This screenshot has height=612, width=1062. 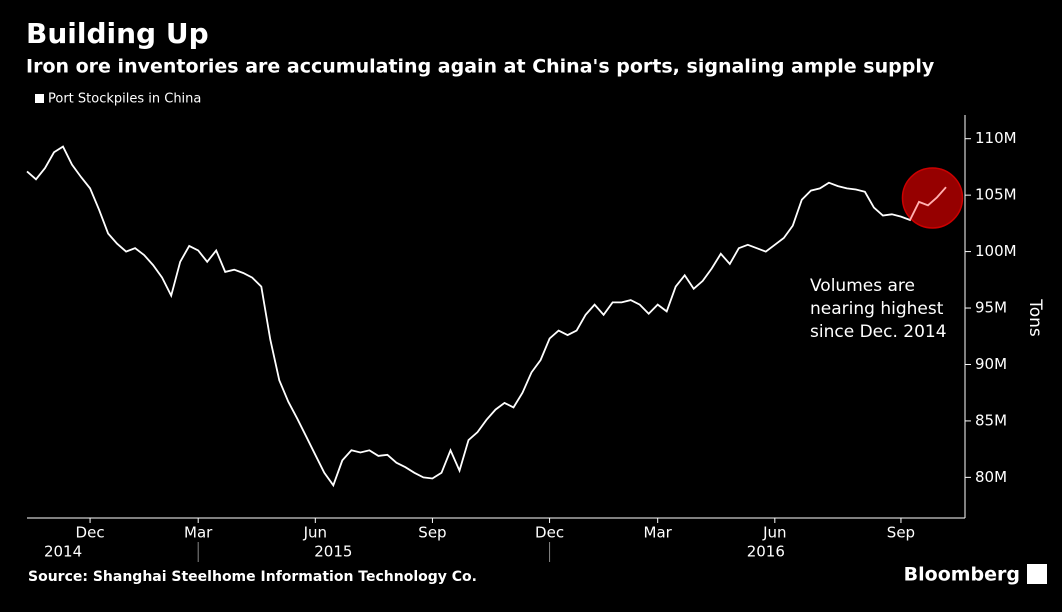 What do you see at coordinates (333, 552) in the screenshot?
I see `year-label: 2015` at bounding box center [333, 552].